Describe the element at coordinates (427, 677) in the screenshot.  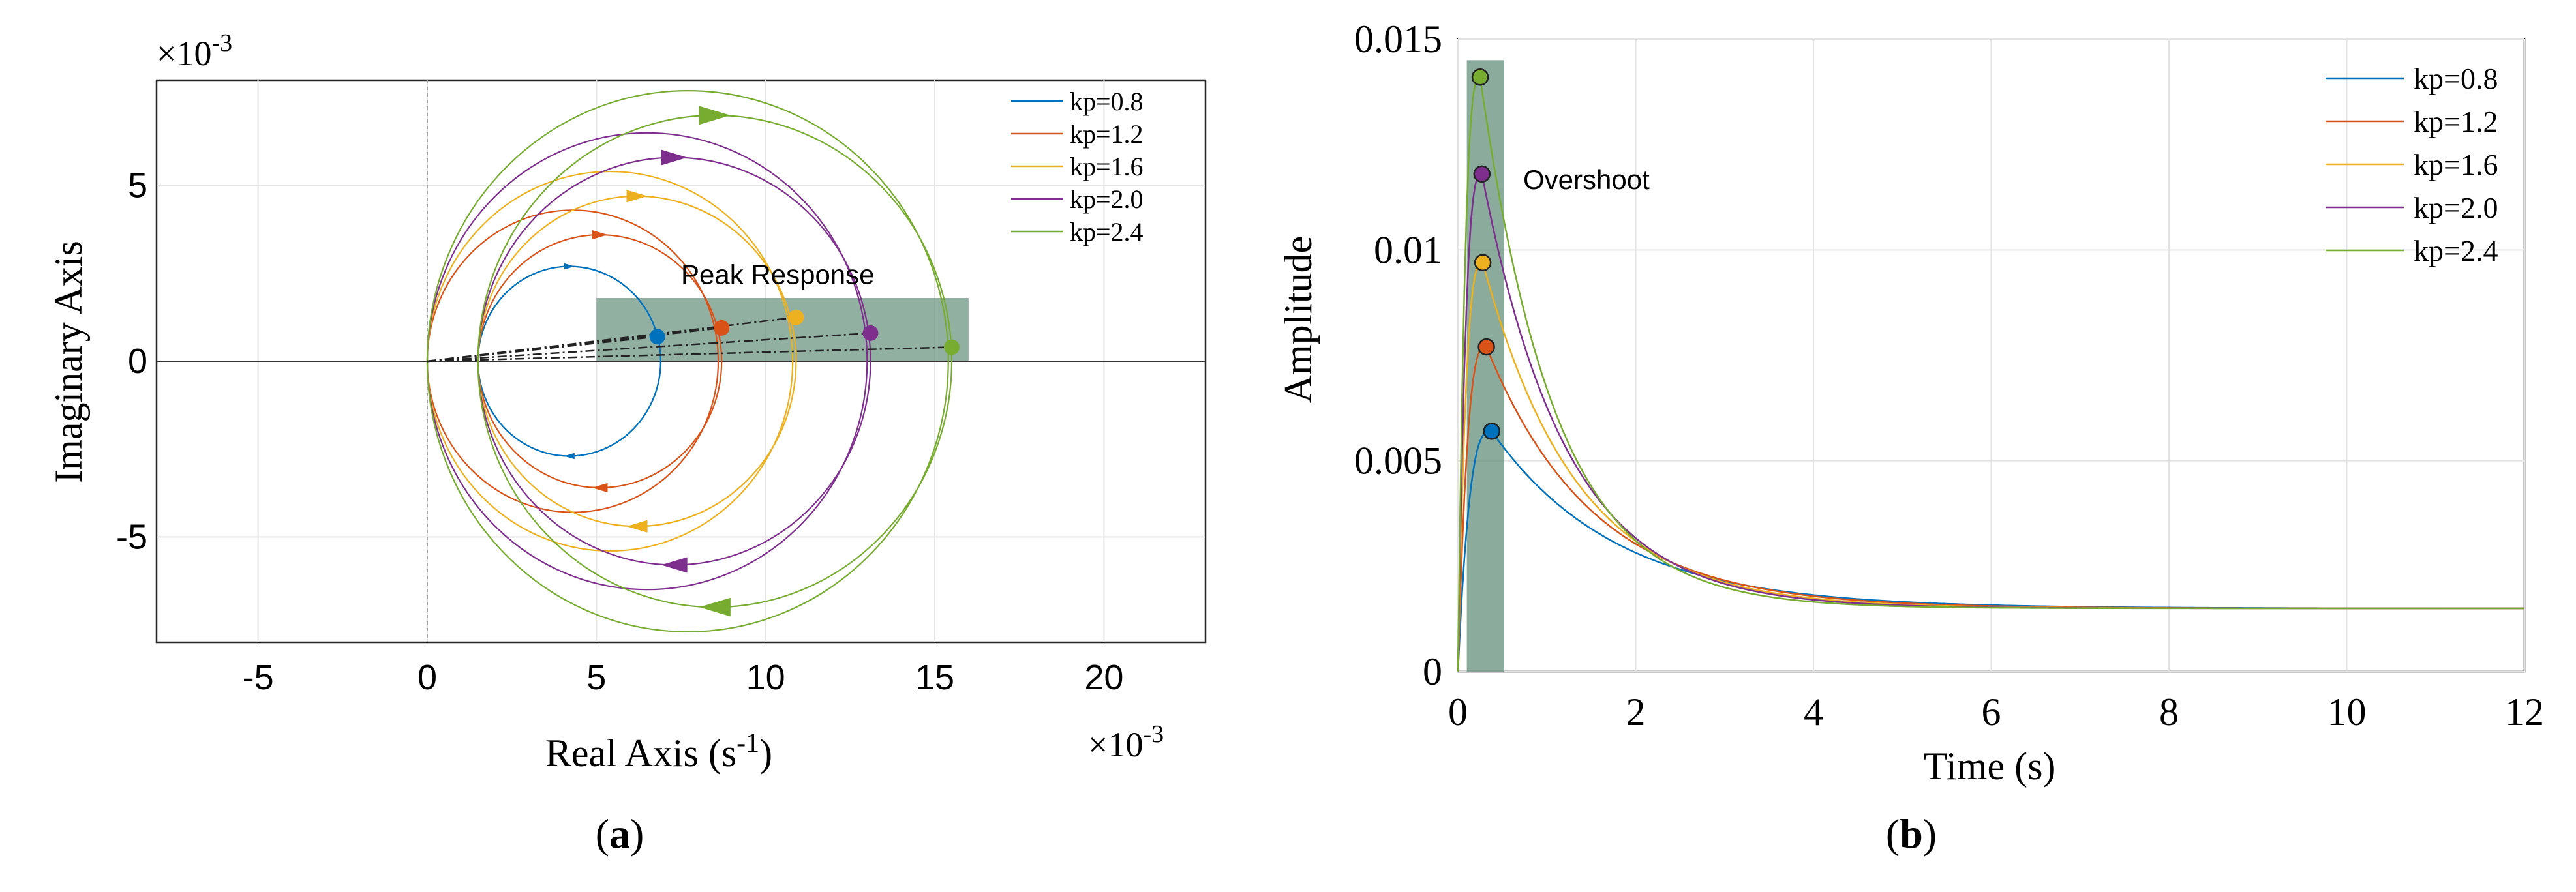
I see `nyquist-x-tick-label: 0` at that location.